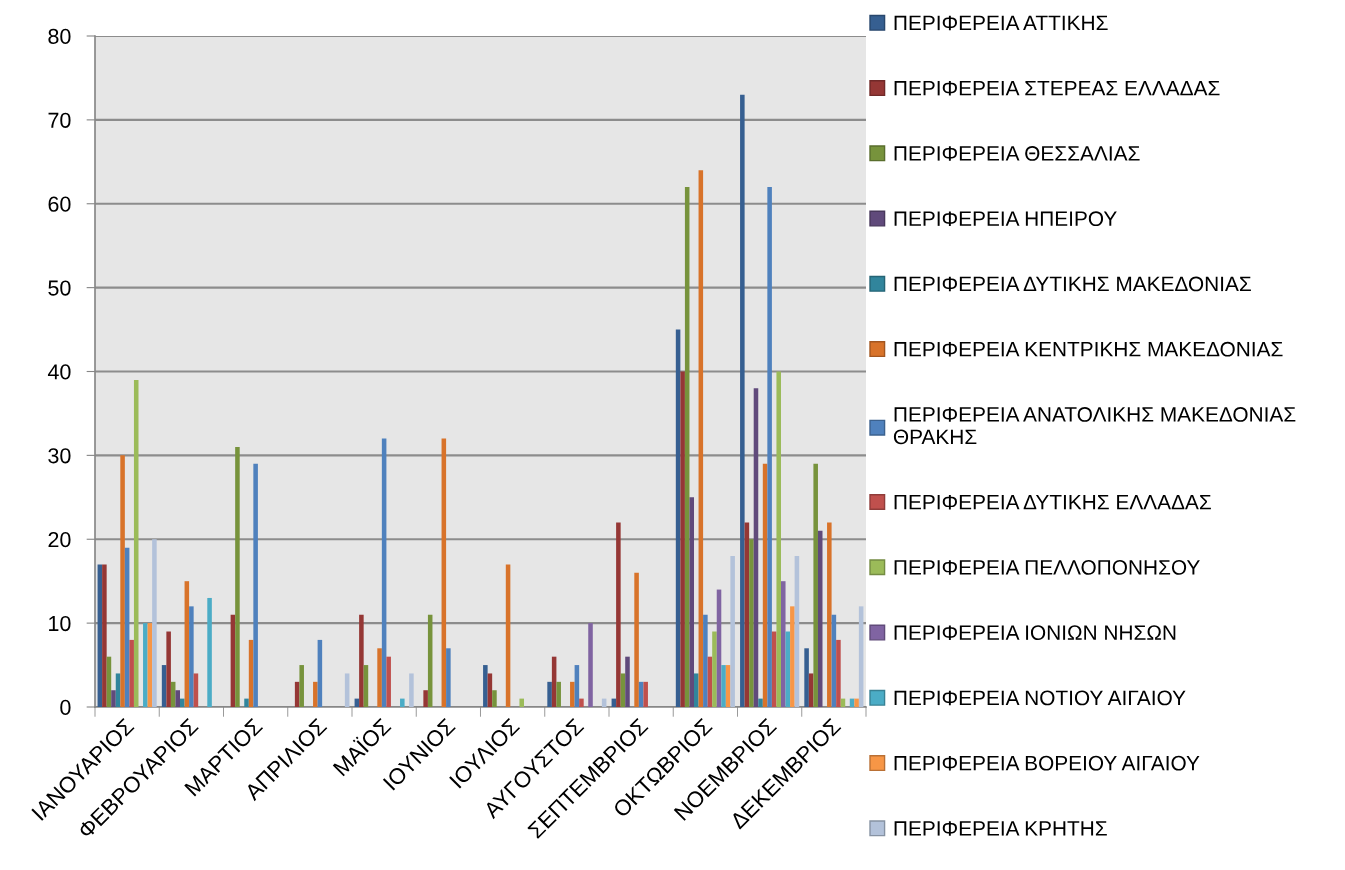  I want to click on legend-label: ΠΕΡΙΦΕΡΕΙΑ ΣΤΕΡΕΑΣ ΕΛΛΑΔΑΣ, so click(1057, 88).